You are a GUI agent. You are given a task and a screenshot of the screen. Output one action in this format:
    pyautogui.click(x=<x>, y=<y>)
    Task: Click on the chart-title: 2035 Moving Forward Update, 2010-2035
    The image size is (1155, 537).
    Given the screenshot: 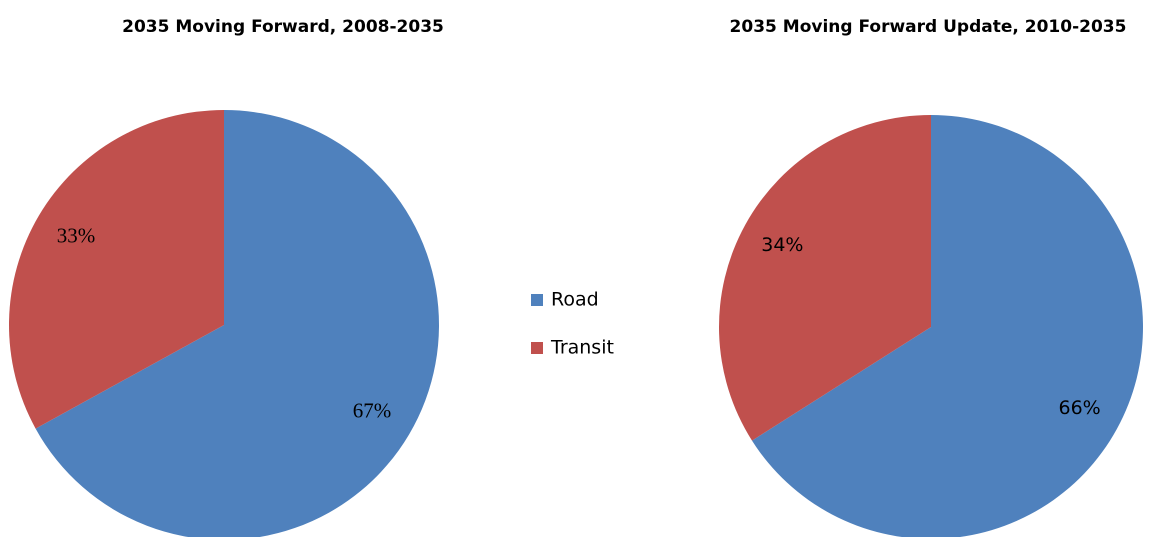 What is the action you would take?
    pyautogui.click(x=928, y=27)
    